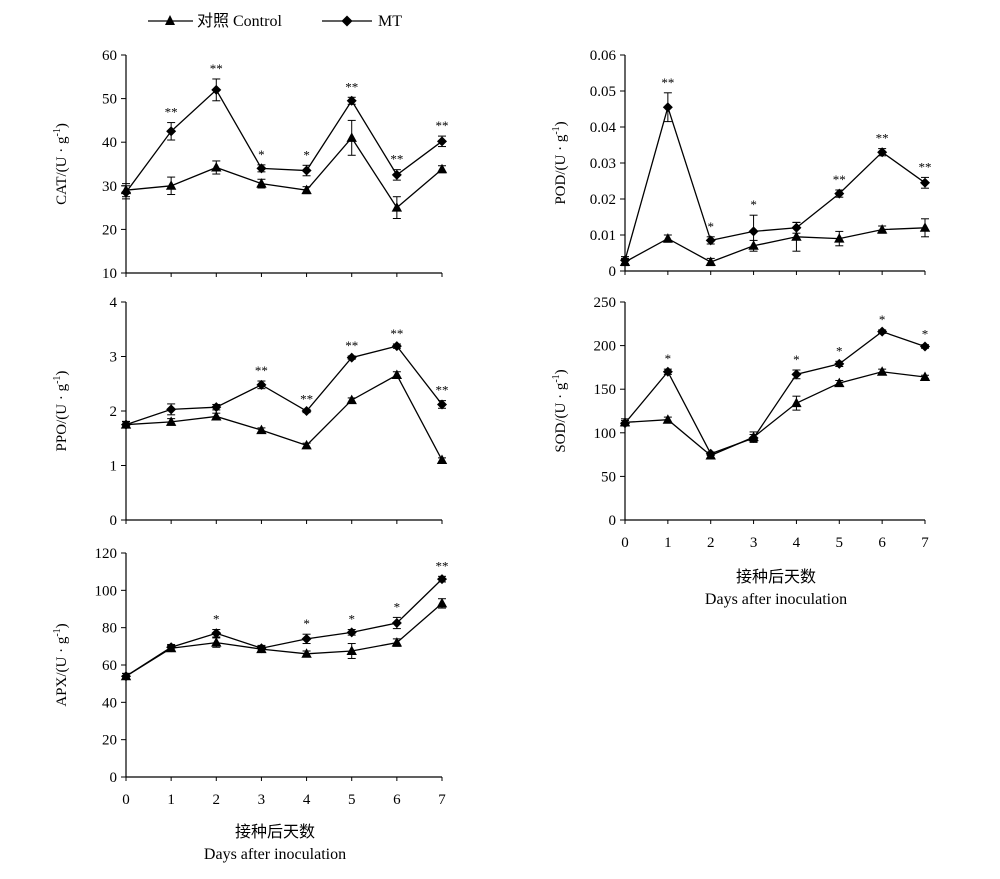  I want to click on y-tick-label: 2, so click(114, 412).